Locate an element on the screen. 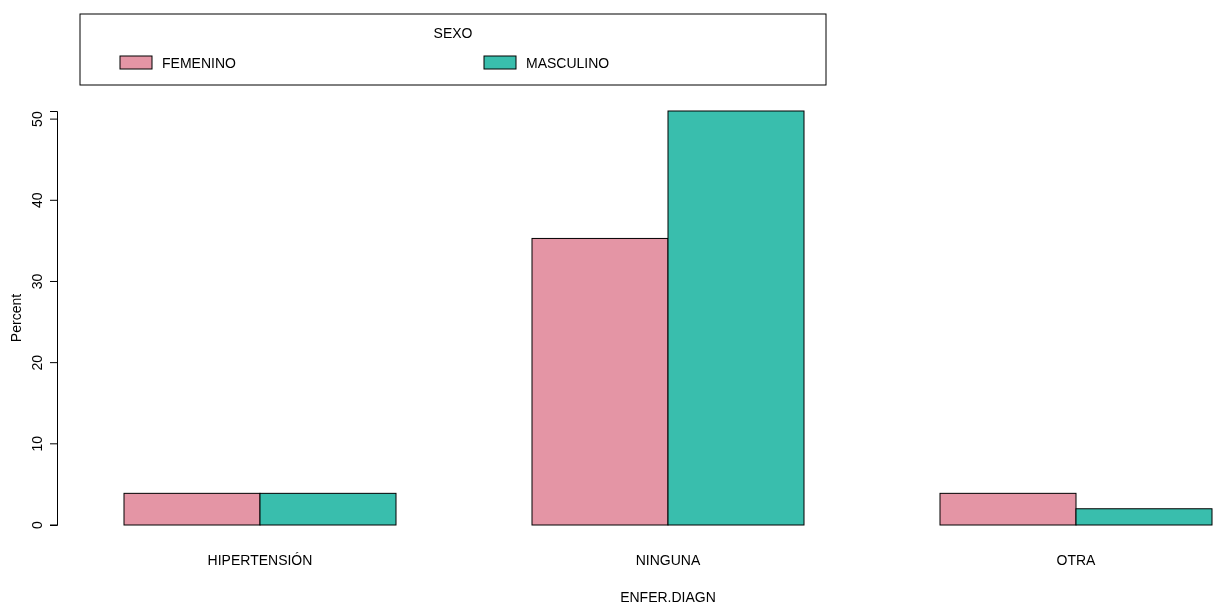 This screenshot has height=603, width=1213. x-axis-title: ENFER.DIAGN is located at coordinates (668, 596).